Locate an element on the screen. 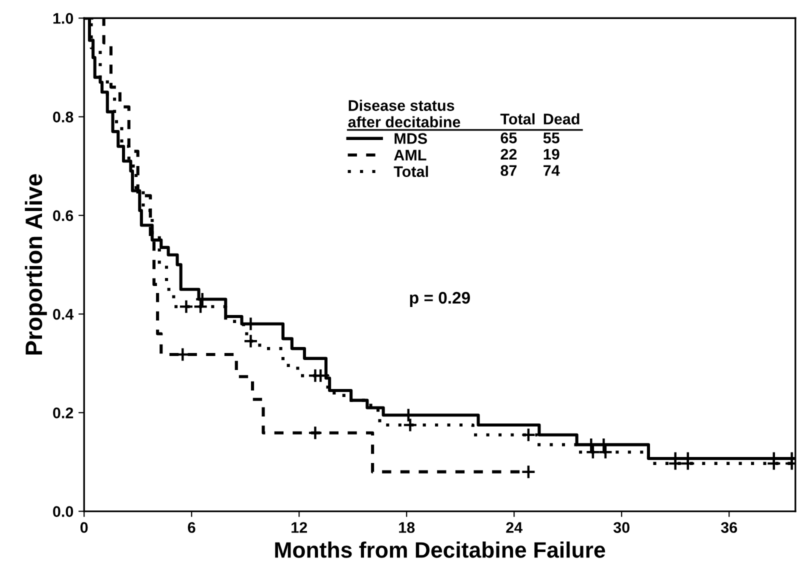 The width and height of the screenshot is (801, 585). y-tick-label: 0.4 is located at coordinates (63, 314).